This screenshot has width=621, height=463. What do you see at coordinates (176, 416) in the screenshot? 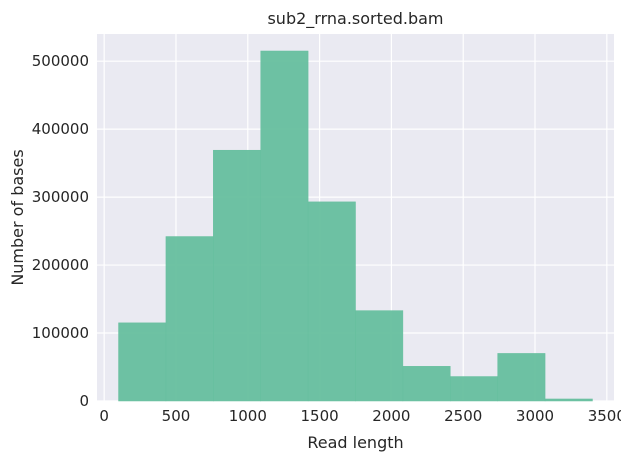
I see `x-tick-label: 500` at bounding box center [176, 416].